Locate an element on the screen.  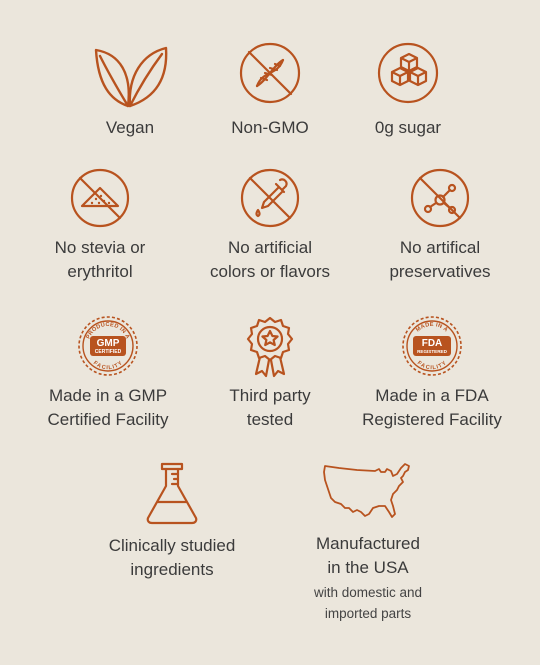
feature-third-party-tested: Third party tested is located at coordinates (270, 373).